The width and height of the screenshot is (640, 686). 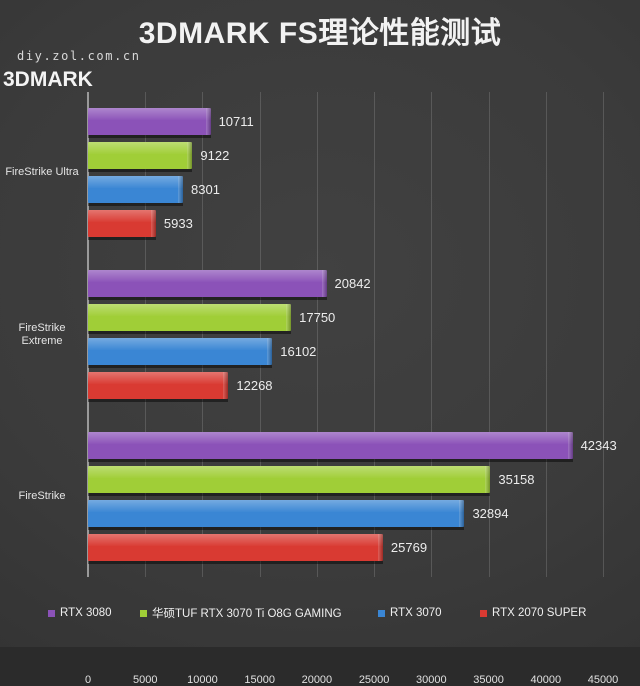 What do you see at coordinates (42, 495) in the screenshot?
I see `category-label-3: FireStrike` at bounding box center [42, 495].